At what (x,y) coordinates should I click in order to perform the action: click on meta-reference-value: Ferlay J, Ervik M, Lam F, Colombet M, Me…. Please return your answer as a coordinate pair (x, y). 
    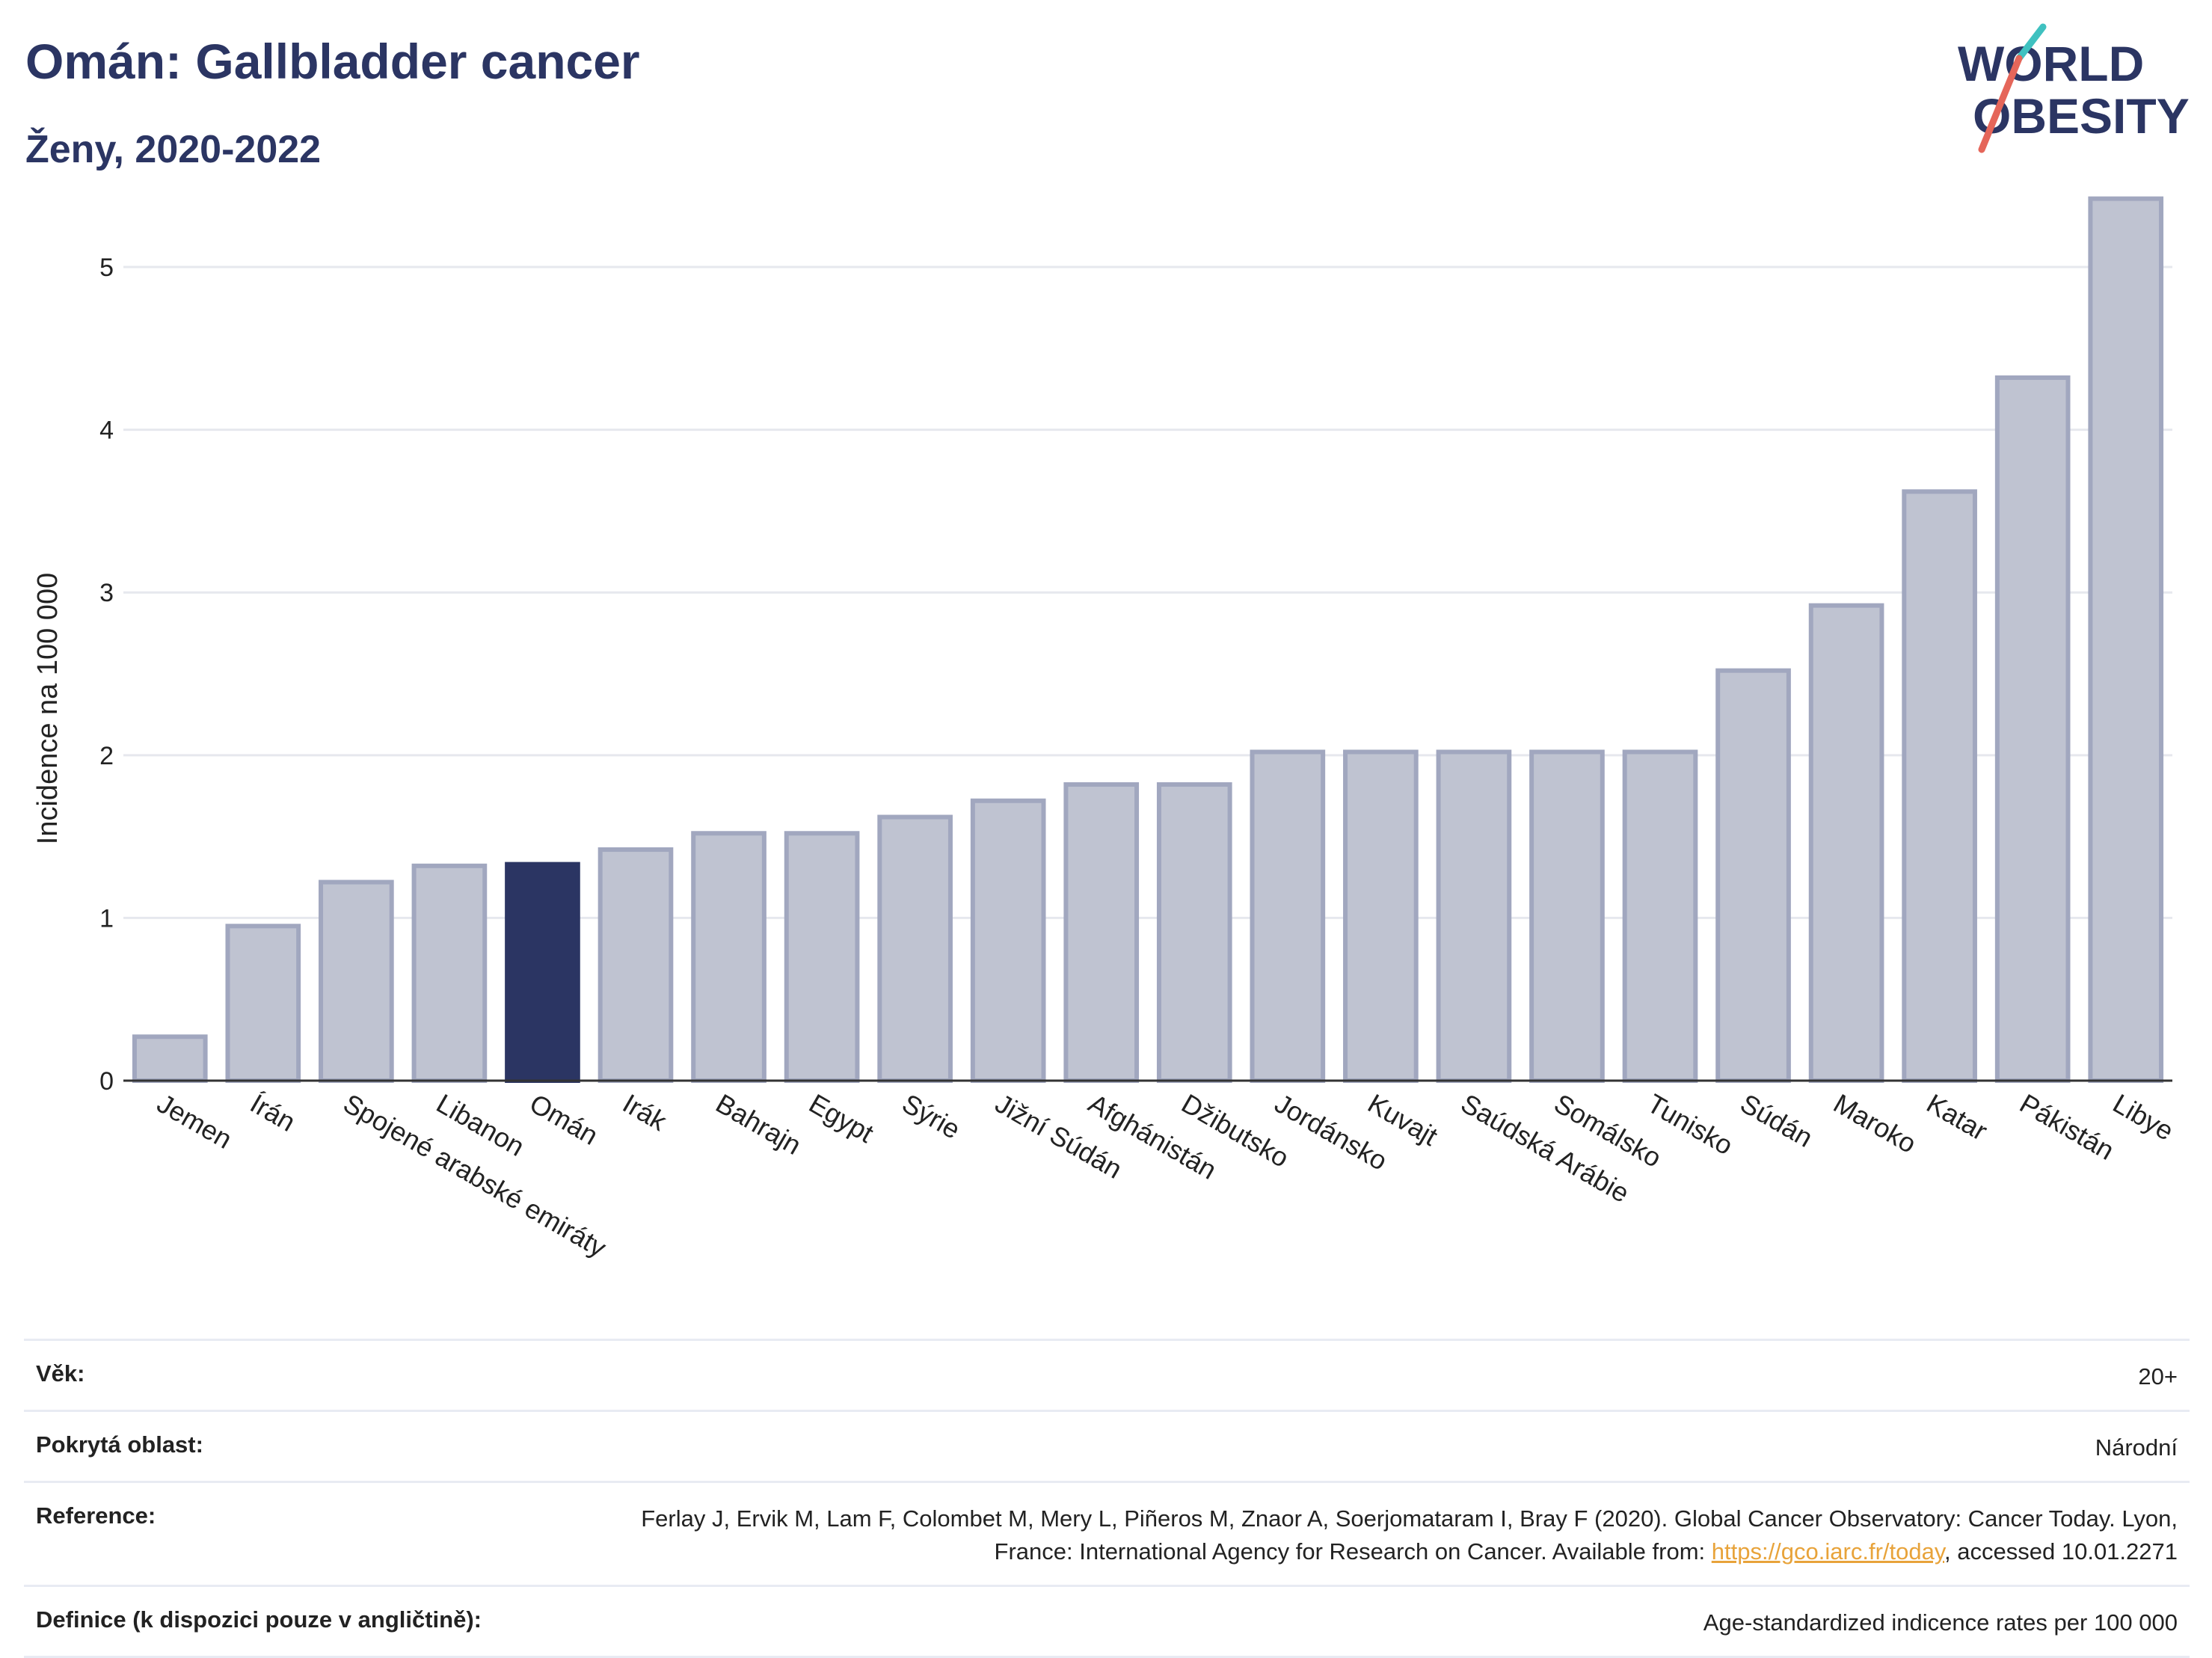
    Looking at the image, I should click on (1374, 1535).